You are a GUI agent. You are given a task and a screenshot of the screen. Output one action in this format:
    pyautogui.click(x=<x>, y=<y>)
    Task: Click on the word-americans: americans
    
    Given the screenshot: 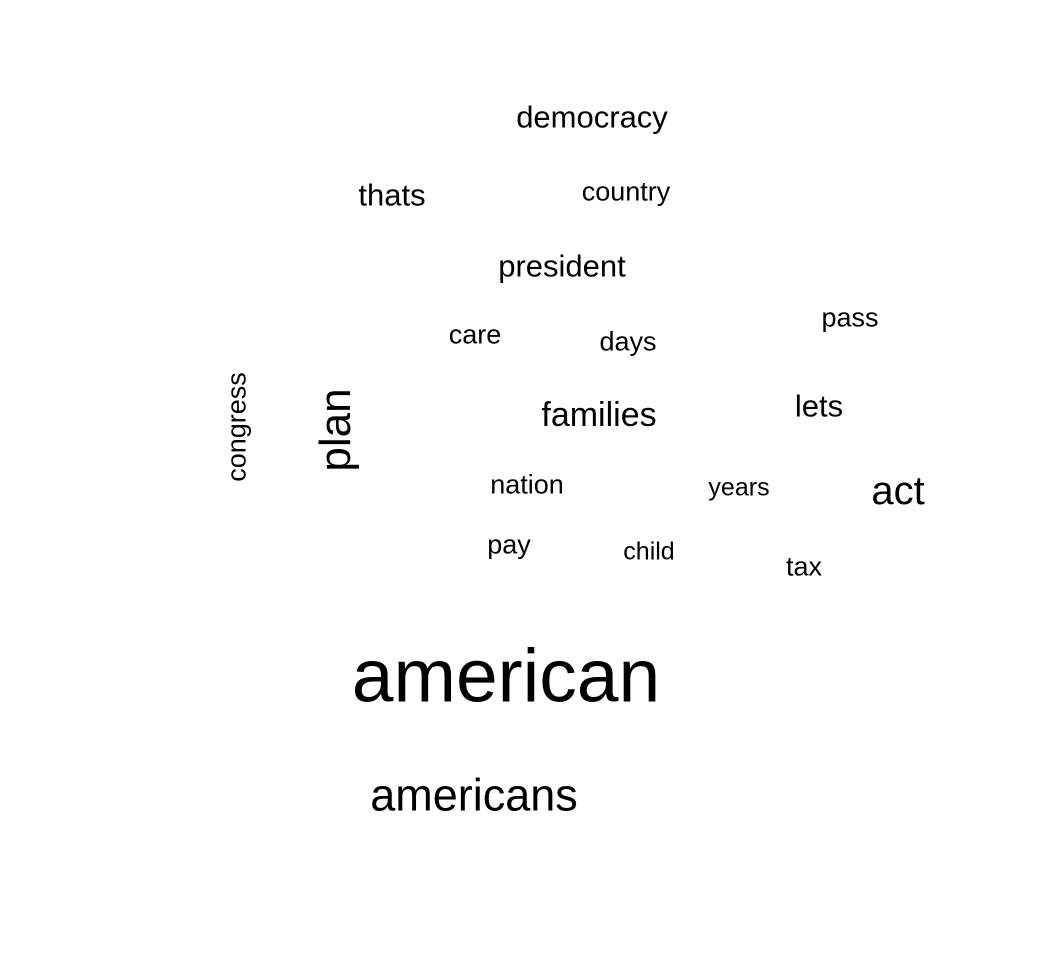 What is the action you would take?
    pyautogui.click(x=474, y=795)
    